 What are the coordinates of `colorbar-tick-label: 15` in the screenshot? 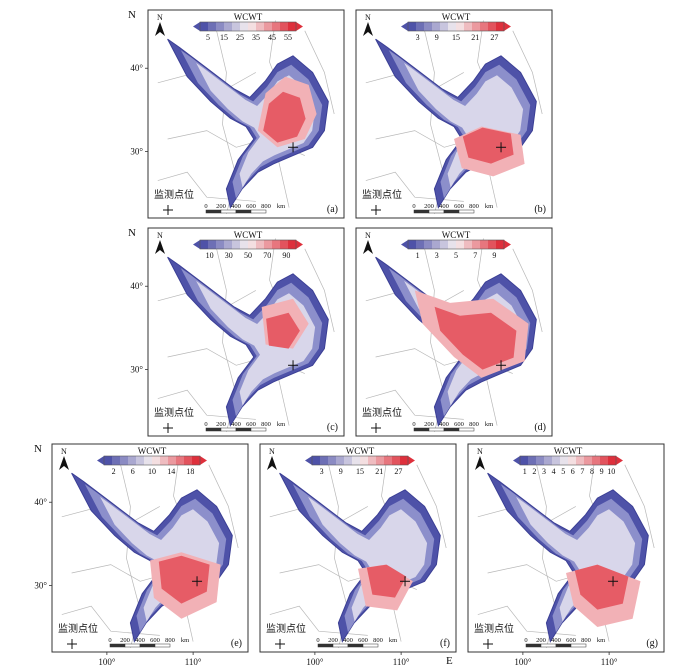 It's located at (360, 471).